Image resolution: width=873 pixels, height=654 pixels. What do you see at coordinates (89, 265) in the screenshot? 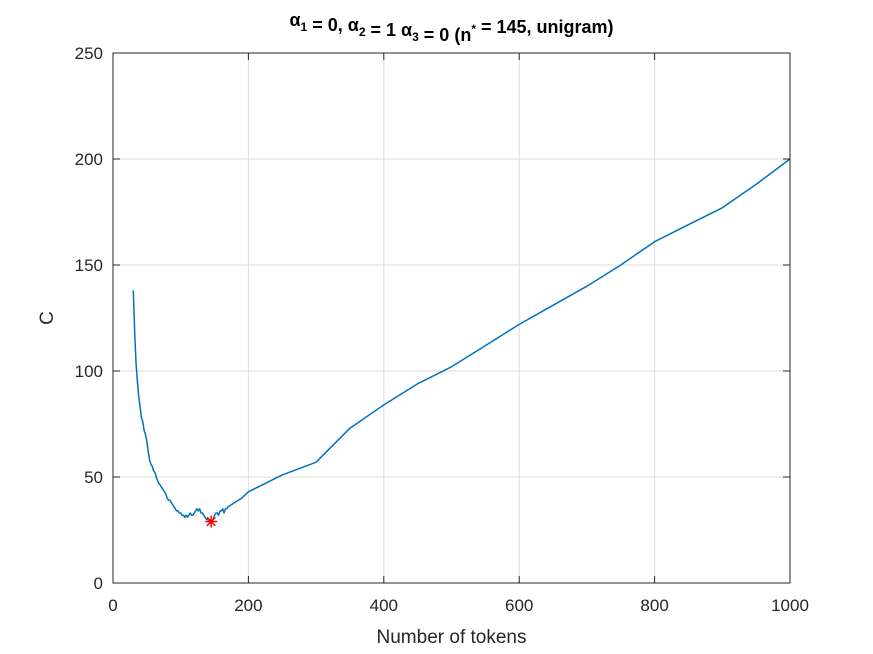
I see `y-tick-label: 150` at bounding box center [89, 265].